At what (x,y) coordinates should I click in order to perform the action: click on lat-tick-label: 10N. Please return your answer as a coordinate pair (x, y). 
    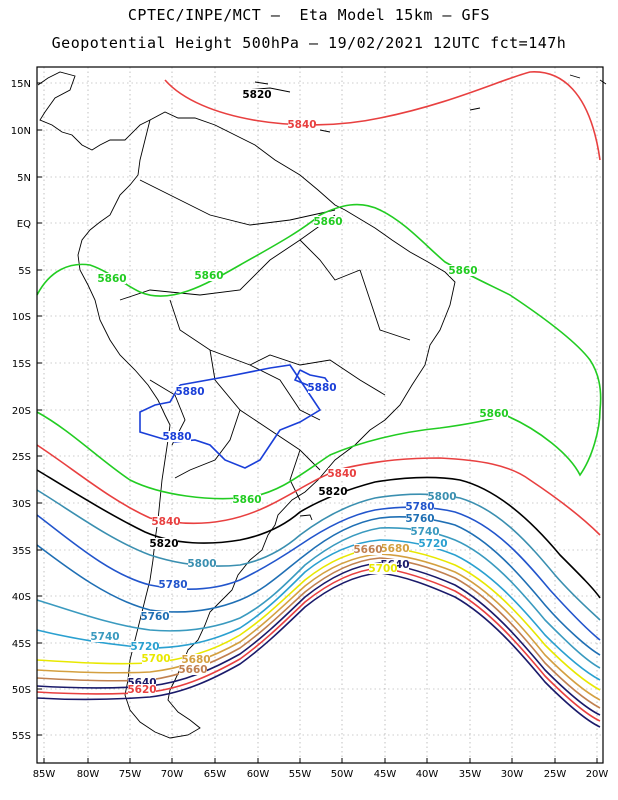
    Looking at the image, I should click on (21, 131).